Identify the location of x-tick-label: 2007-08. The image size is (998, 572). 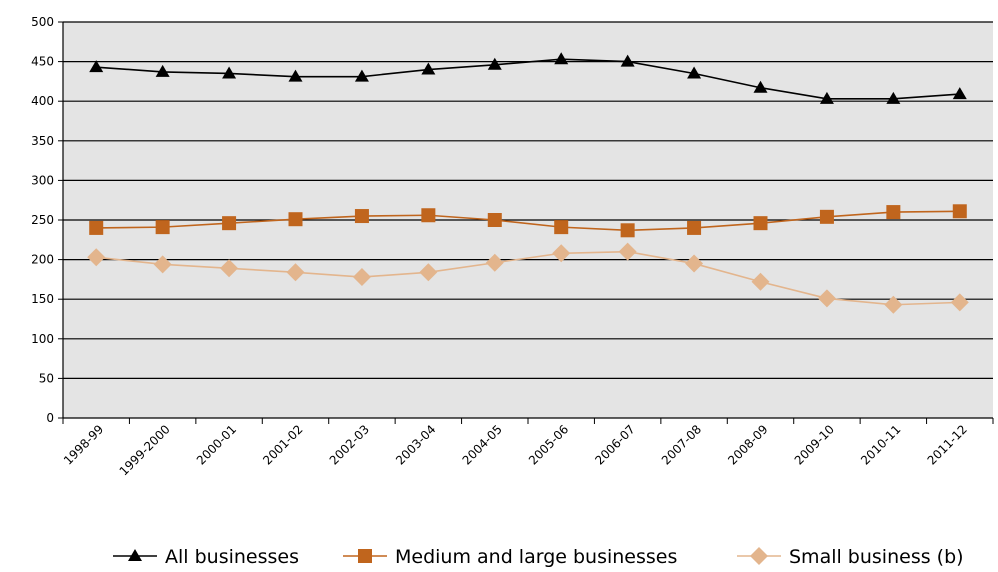
(681, 444).